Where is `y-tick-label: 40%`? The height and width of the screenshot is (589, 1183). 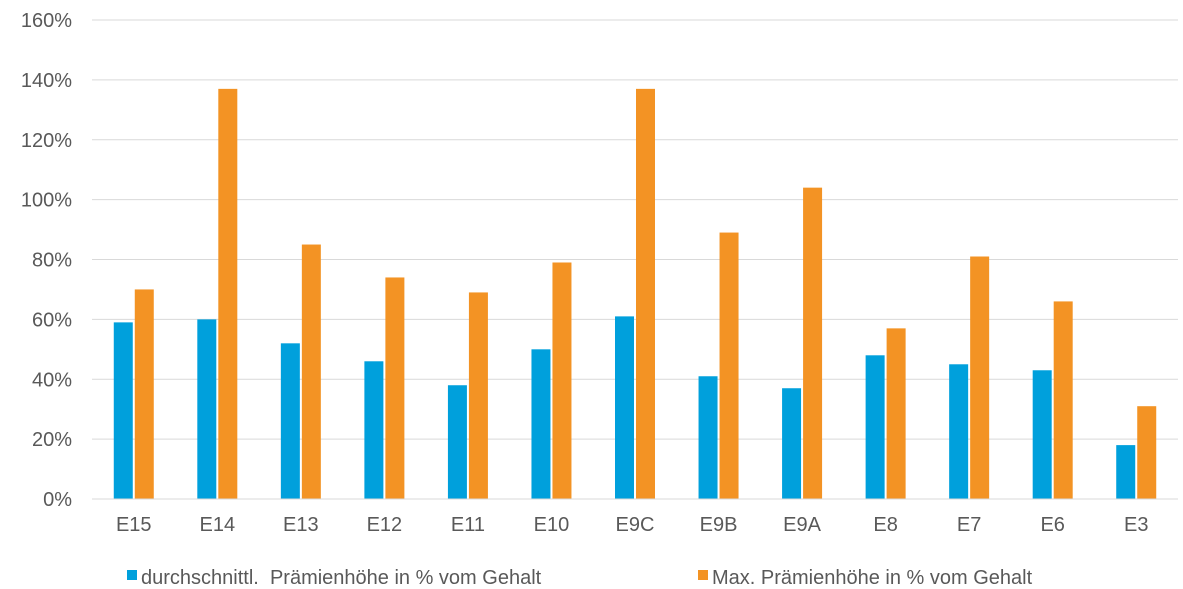 y-tick-label: 40% is located at coordinates (52, 380).